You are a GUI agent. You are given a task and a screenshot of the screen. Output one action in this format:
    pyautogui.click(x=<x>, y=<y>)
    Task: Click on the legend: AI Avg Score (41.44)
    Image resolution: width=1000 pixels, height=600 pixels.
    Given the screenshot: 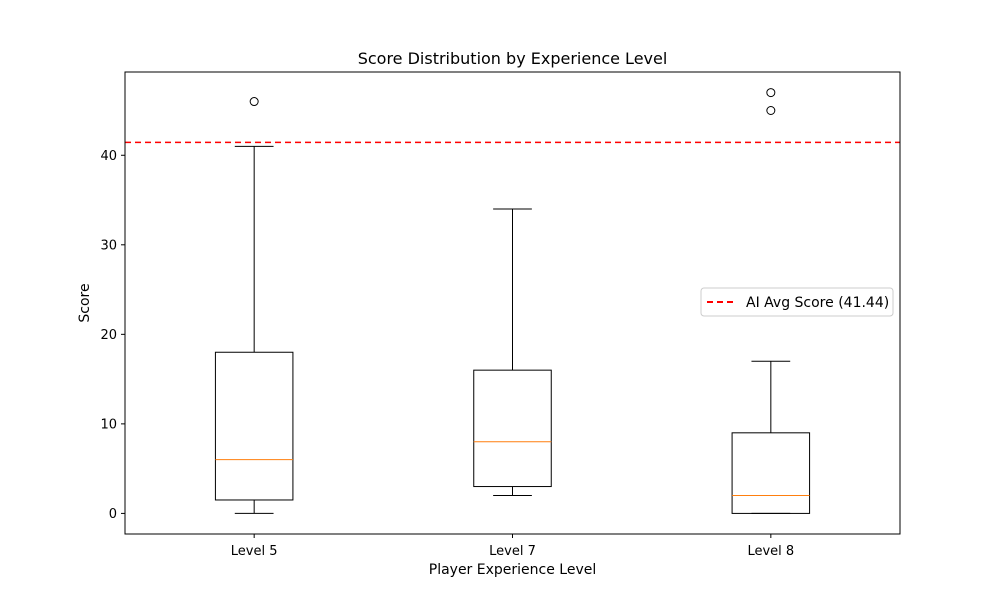 What is the action you would take?
    pyautogui.click(x=797, y=302)
    